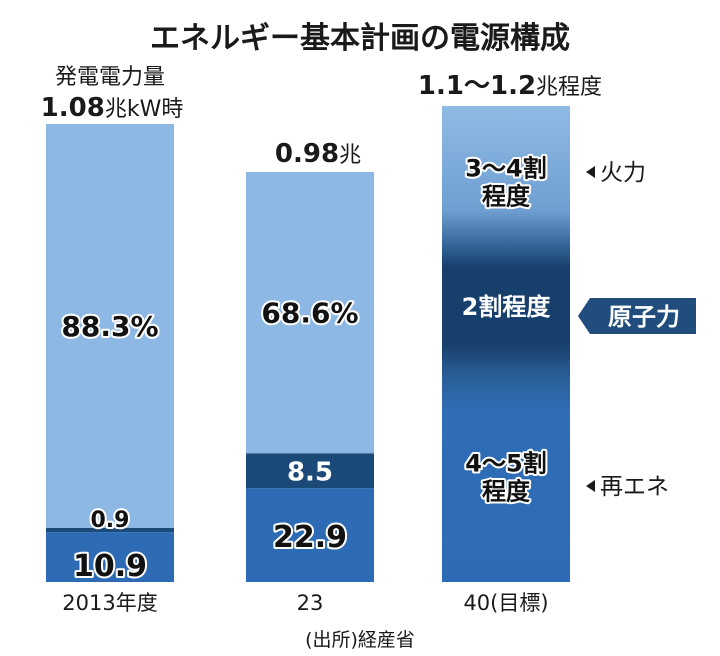 This screenshot has height=656, width=720. I want to click on total-value-1: 0.98, so click(307, 154).